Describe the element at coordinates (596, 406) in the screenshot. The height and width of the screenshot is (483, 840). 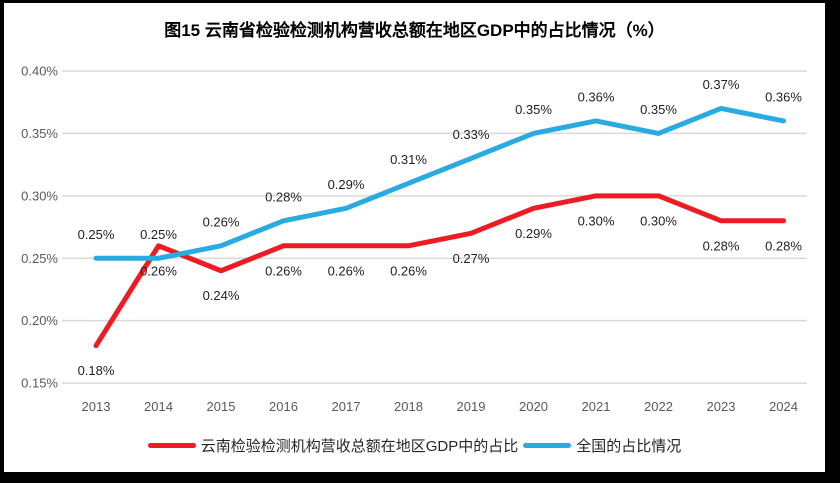
I see `x-axis-tick-label: 2021` at that location.